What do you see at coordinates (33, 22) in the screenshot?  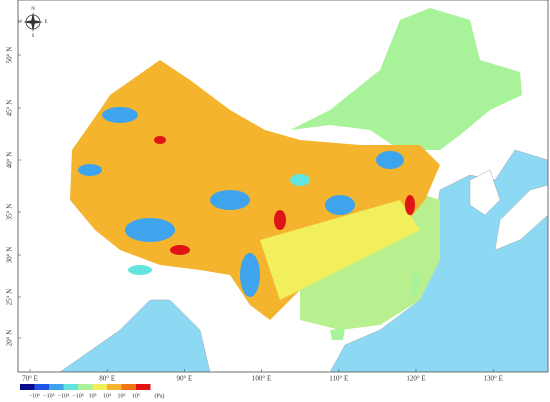 I see `compass` at bounding box center [33, 22].